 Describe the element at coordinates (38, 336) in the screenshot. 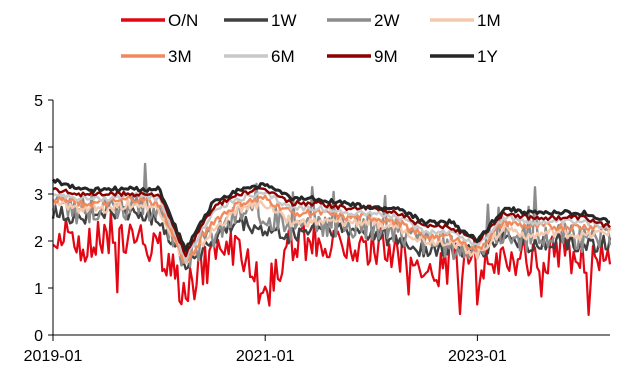

I see `y-tick-label: 0` at that location.